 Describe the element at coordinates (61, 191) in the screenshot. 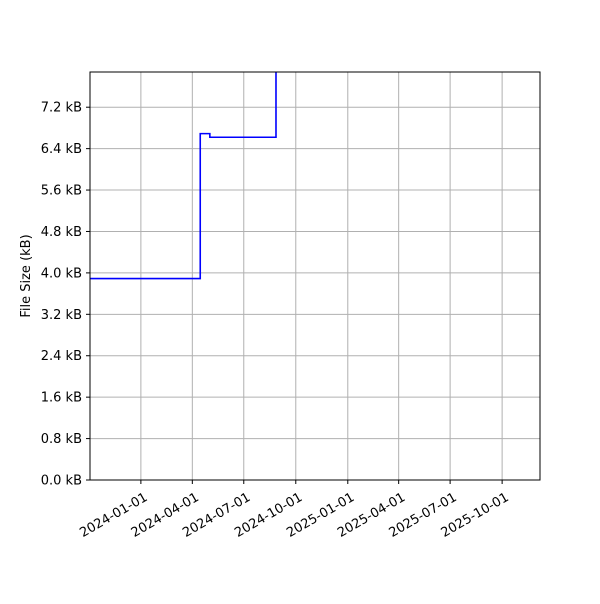

I see `y-tick-label: 5.6 kB` at that location.